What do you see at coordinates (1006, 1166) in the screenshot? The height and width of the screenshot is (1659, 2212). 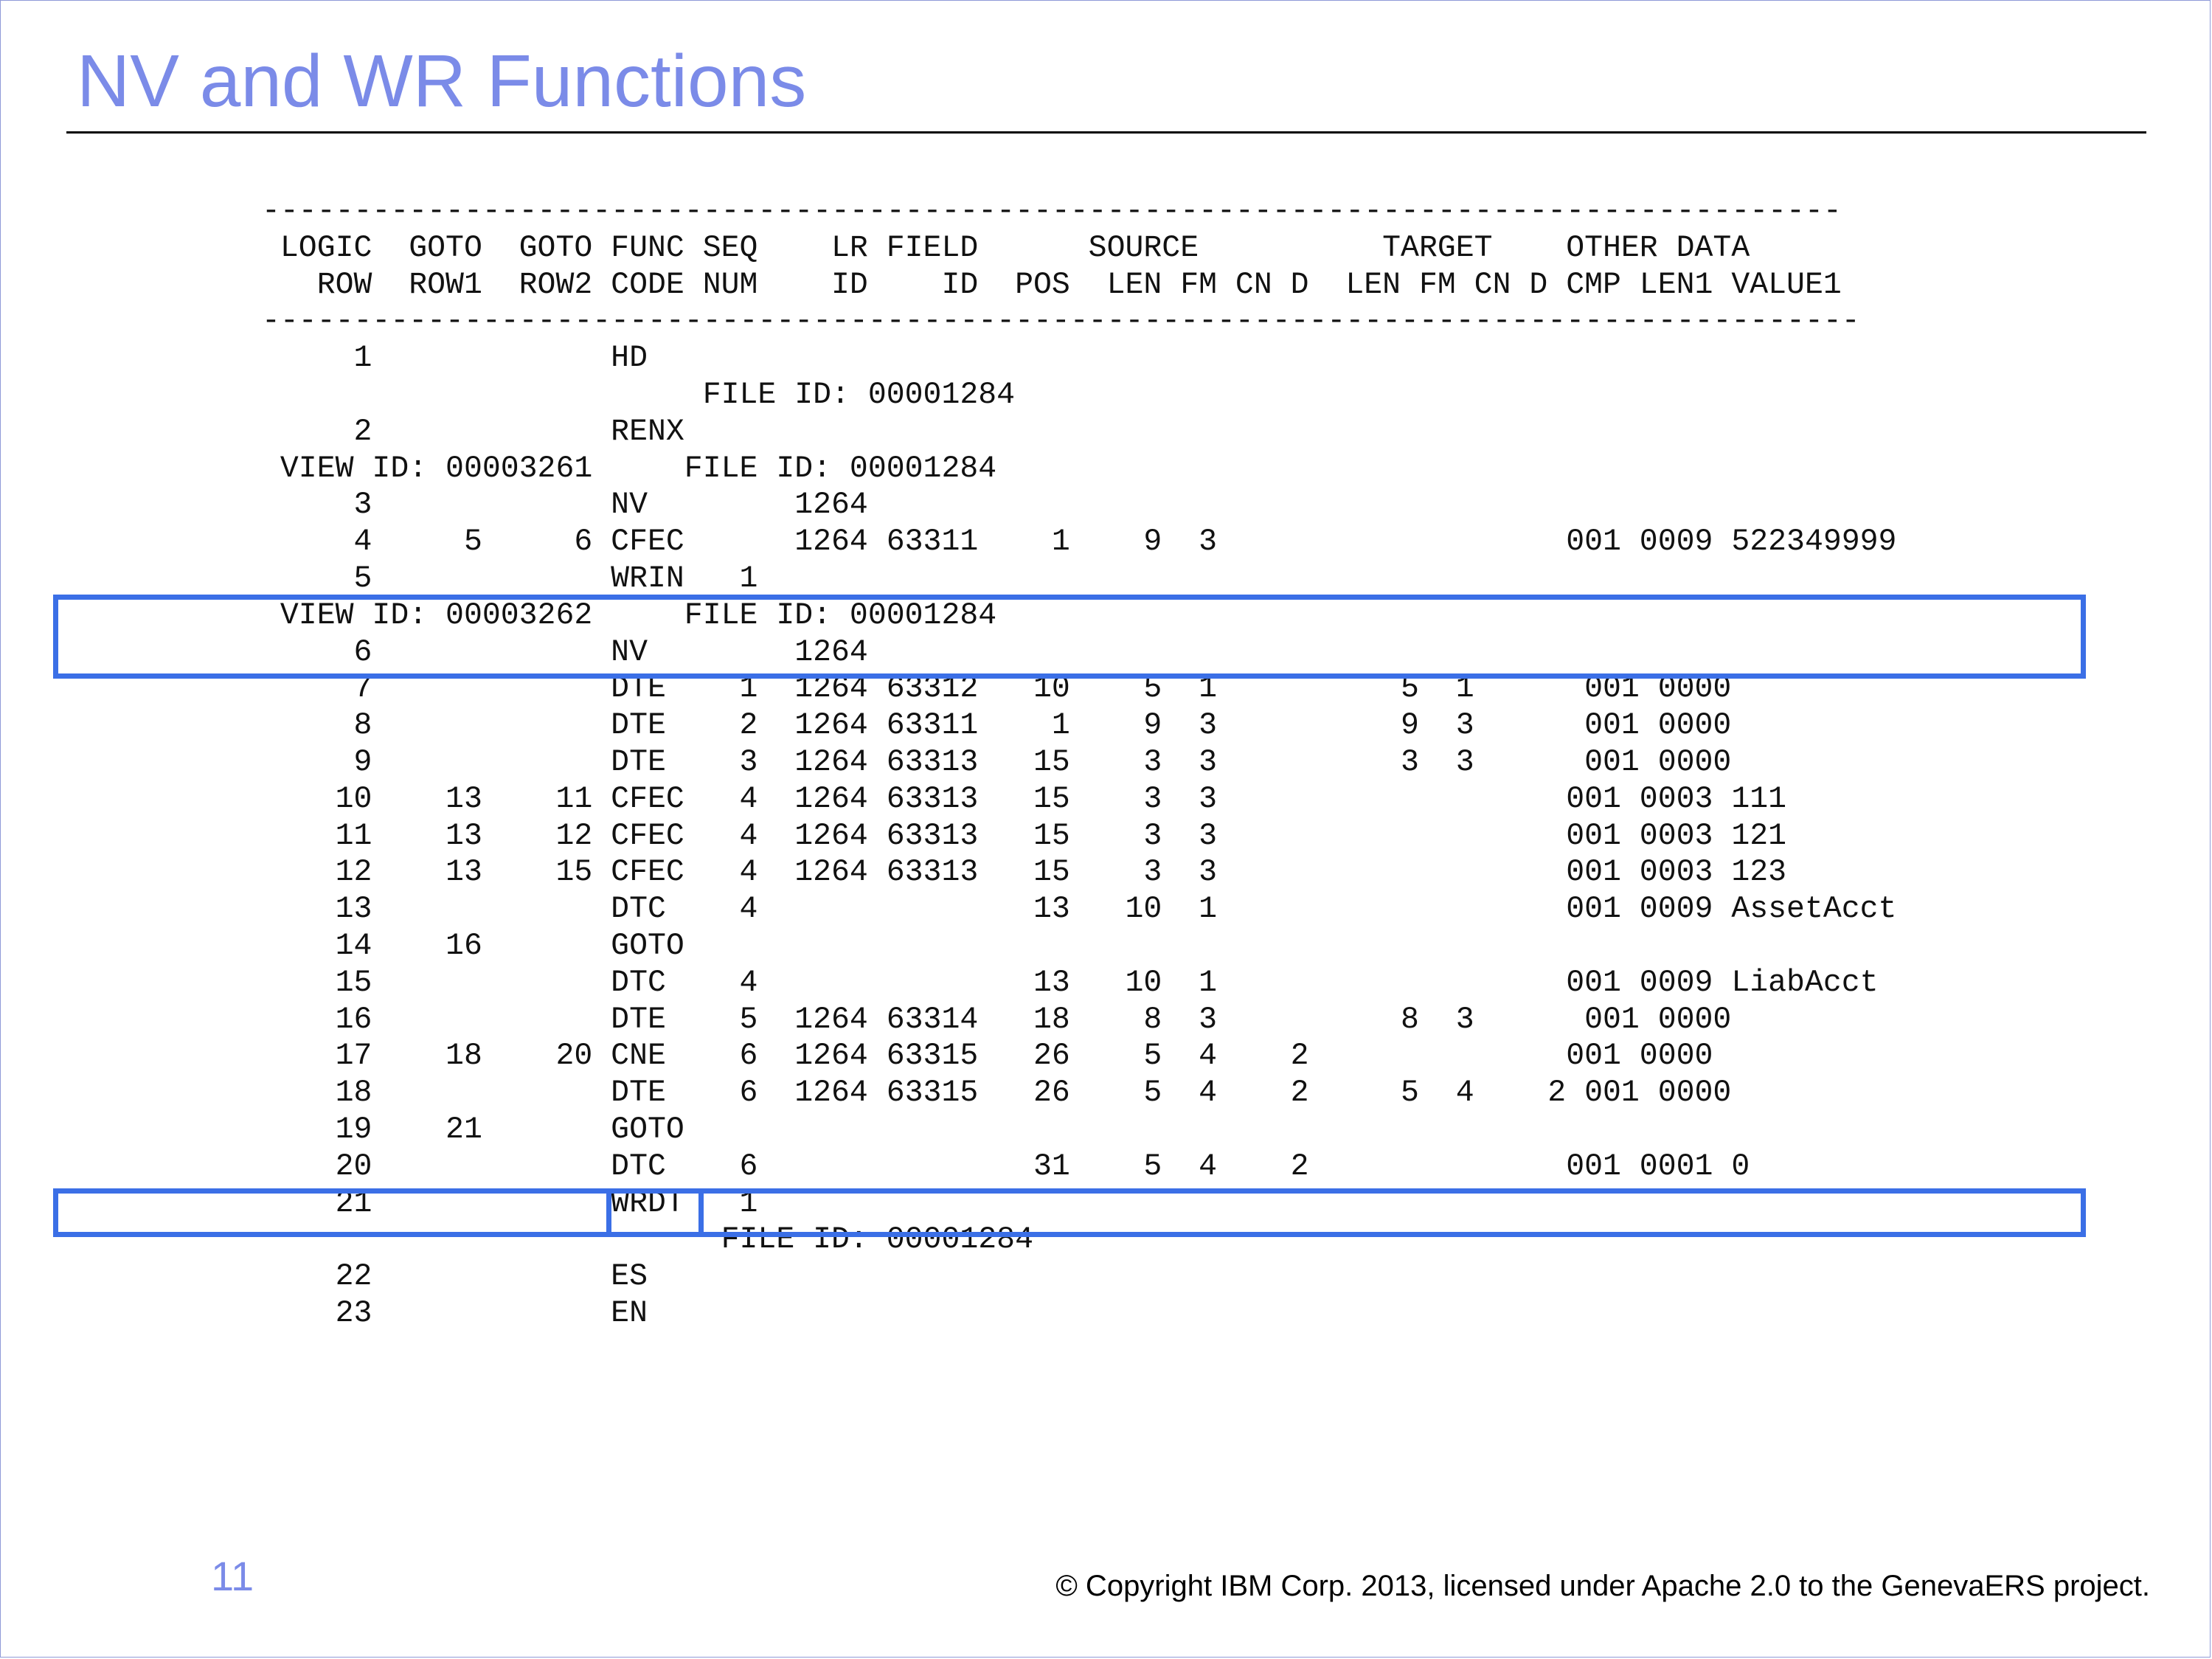 I see `listing-line: 20 DTC 6 31 5 4 2 001 0001 0` at bounding box center [1006, 1166].